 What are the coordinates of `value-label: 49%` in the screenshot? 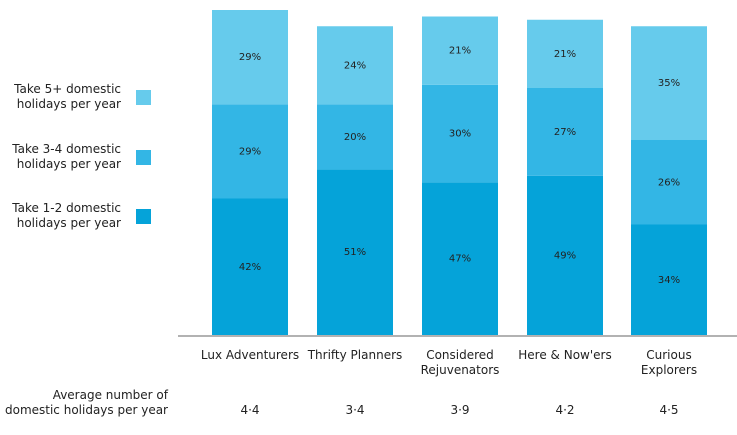 It's located at (565, 255).